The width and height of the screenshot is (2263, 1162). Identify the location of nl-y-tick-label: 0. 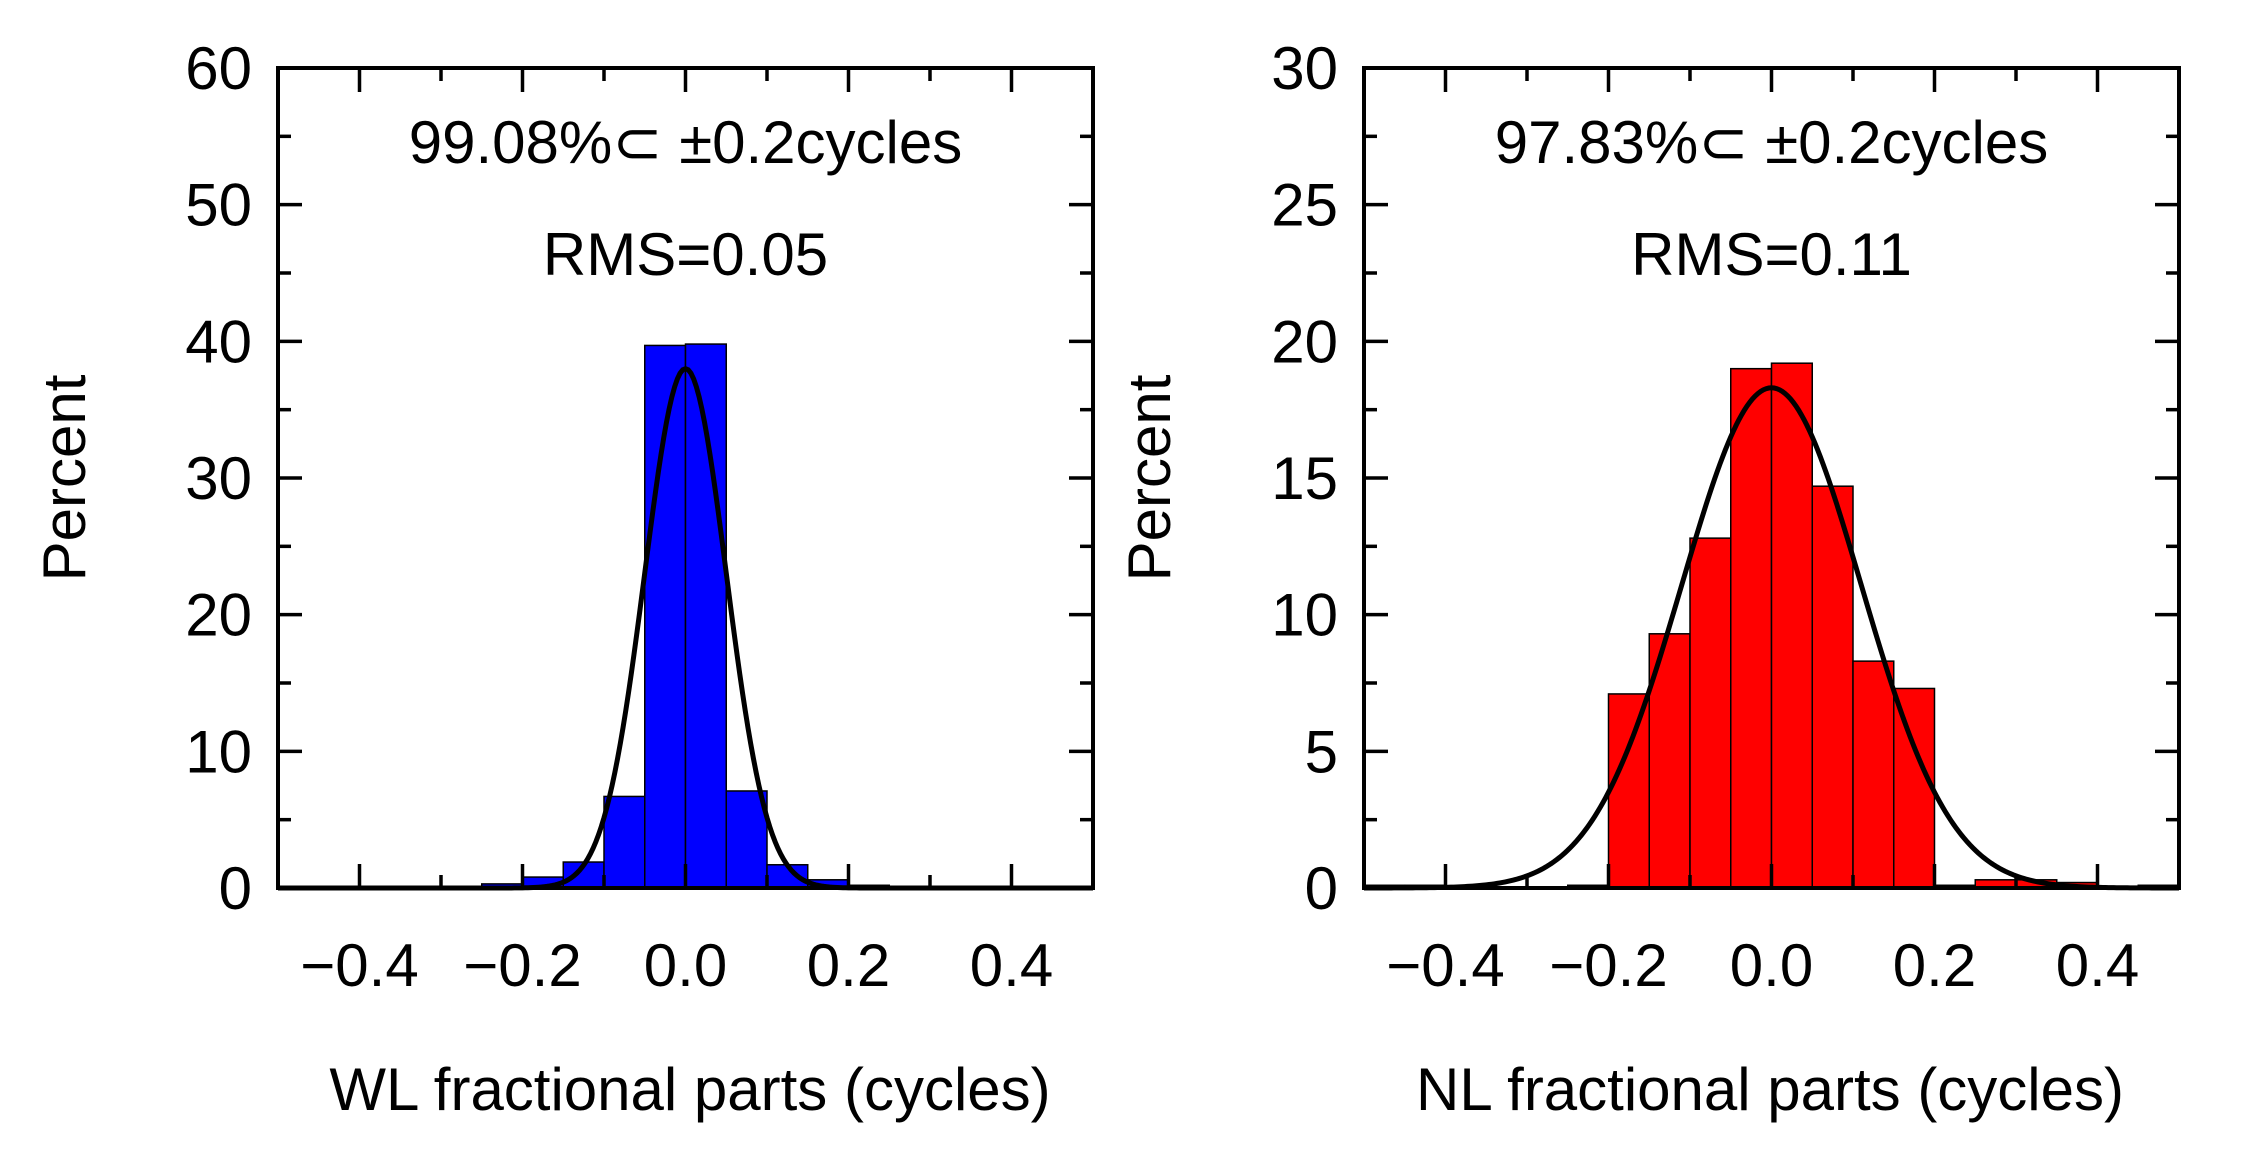
(1321, 888).